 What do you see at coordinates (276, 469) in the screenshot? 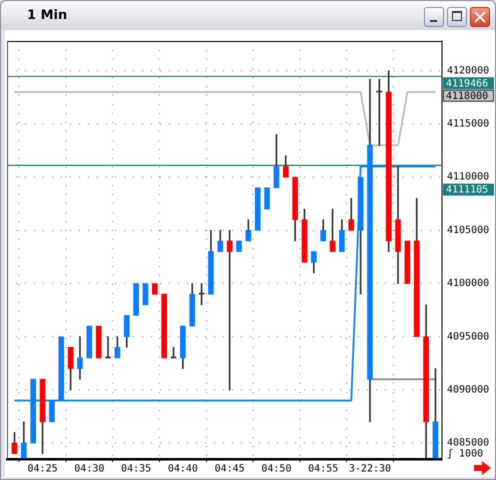
I see `x-tick-label: 04:50` at bounding box center [276, 469].